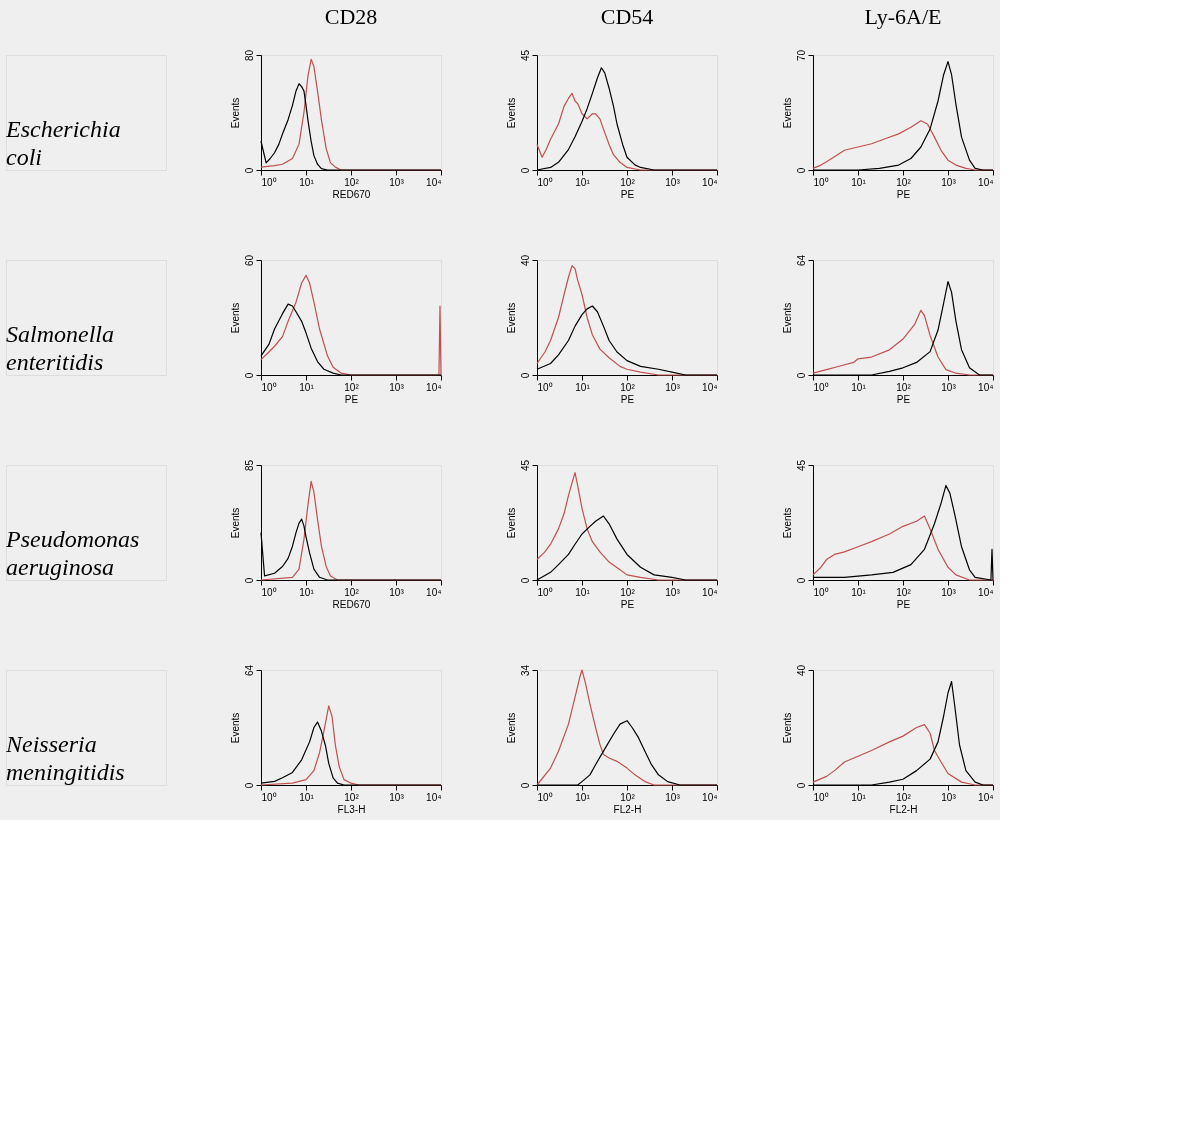  I want to click on text: Neisseria meningitidis, so click(65, 758).